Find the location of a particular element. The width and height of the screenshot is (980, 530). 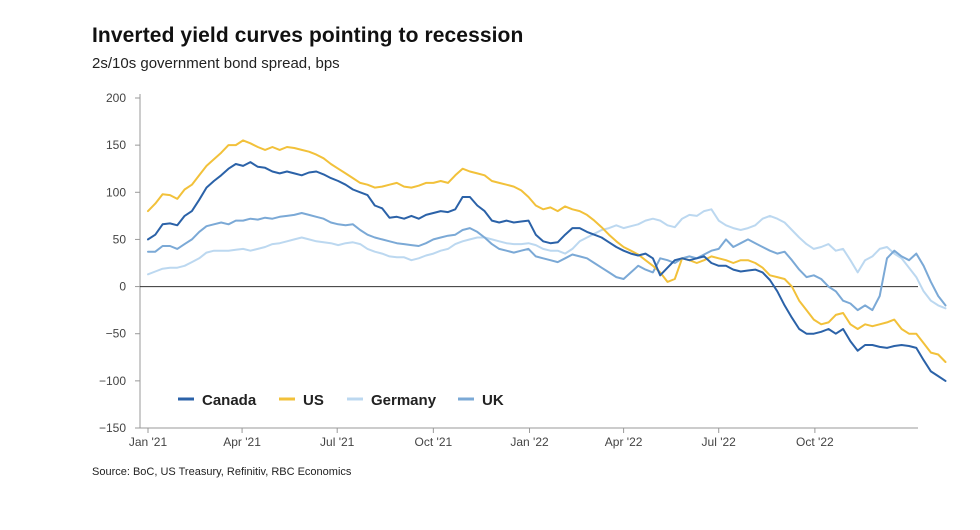

y-tick-label: 100 is located at coordinates (116, 192).